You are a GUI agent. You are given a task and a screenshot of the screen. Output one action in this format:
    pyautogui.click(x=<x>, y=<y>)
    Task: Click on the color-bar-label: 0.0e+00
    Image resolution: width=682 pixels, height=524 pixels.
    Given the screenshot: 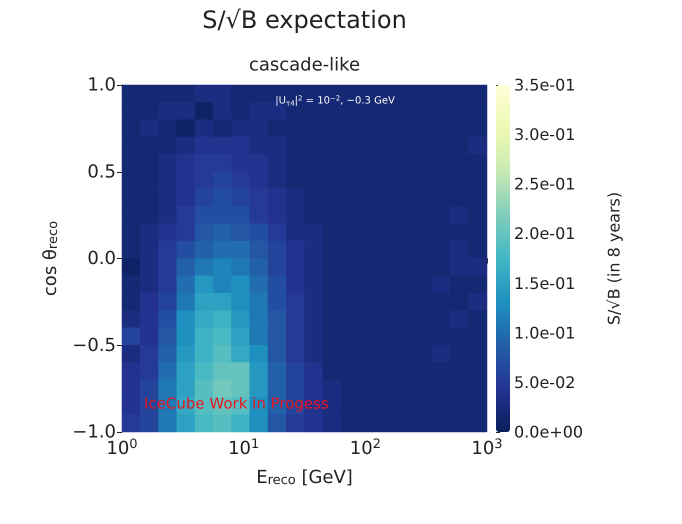 What is the action you would take?
    pyautogui.click(x=549, y=432)
    